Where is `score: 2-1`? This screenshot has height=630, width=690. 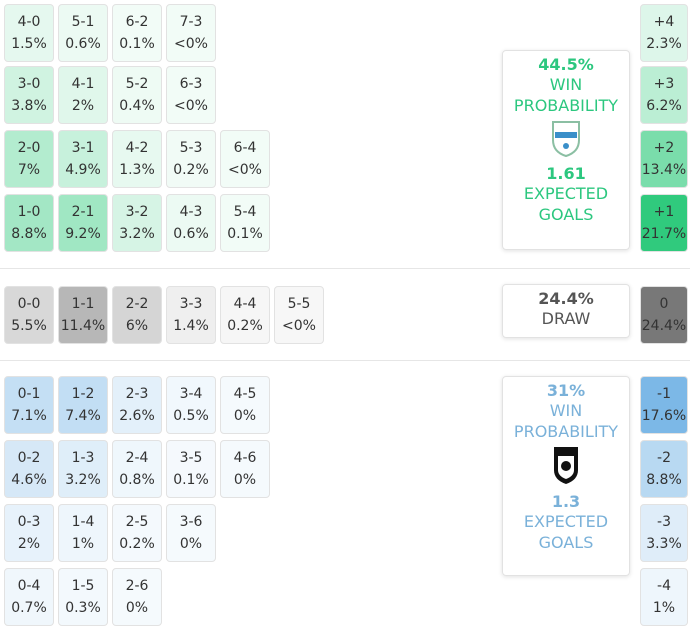
score: 2-1 is located at coordinates (83, 212).